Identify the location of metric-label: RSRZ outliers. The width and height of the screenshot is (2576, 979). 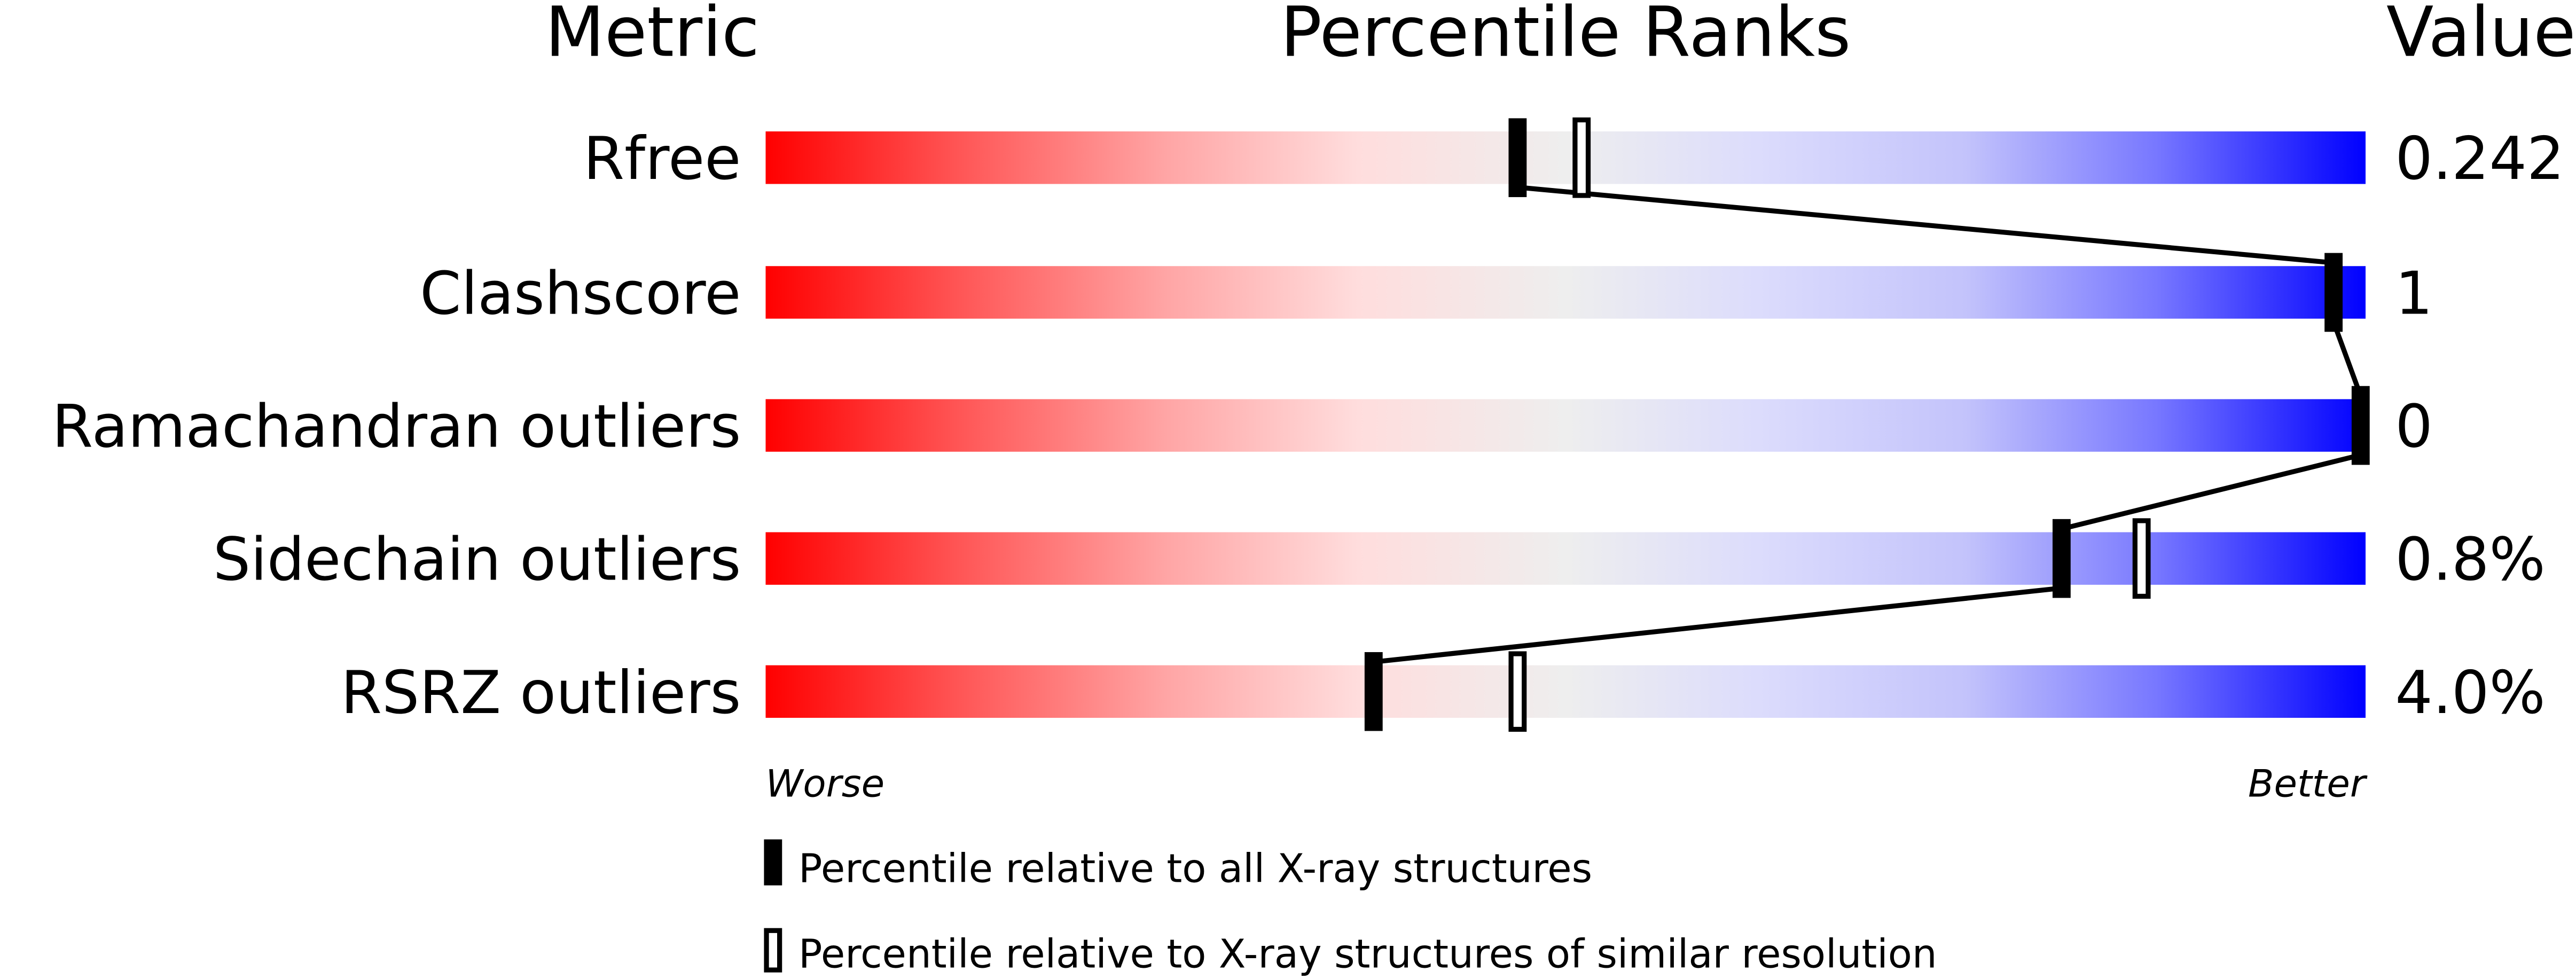
(541, 693).